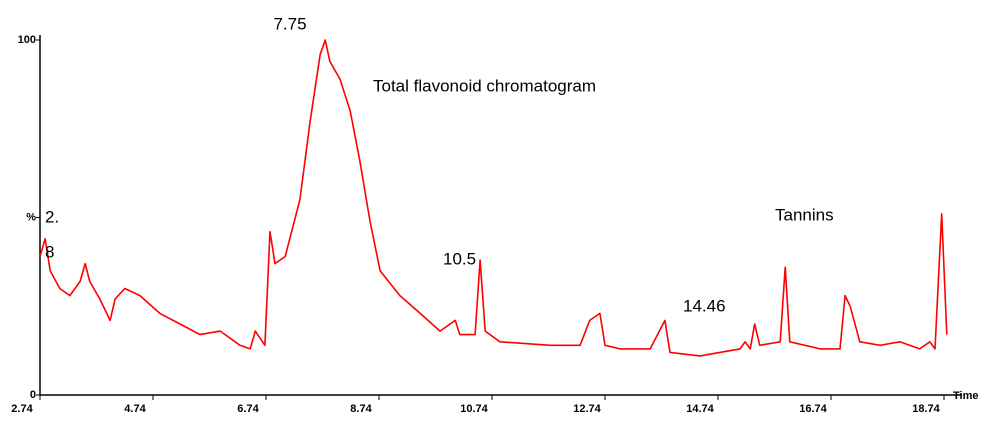  Describe the element at coordinates (459, 258) in the screenshot. I see `annotation: 10.5` at that location.